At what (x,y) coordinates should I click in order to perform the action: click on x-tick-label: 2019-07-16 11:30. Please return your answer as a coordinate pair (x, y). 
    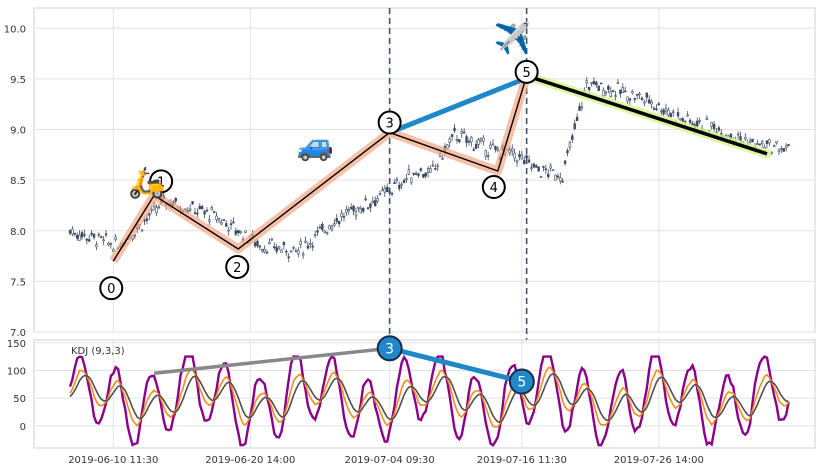
    Looking at the image, I should click on (522, 460).